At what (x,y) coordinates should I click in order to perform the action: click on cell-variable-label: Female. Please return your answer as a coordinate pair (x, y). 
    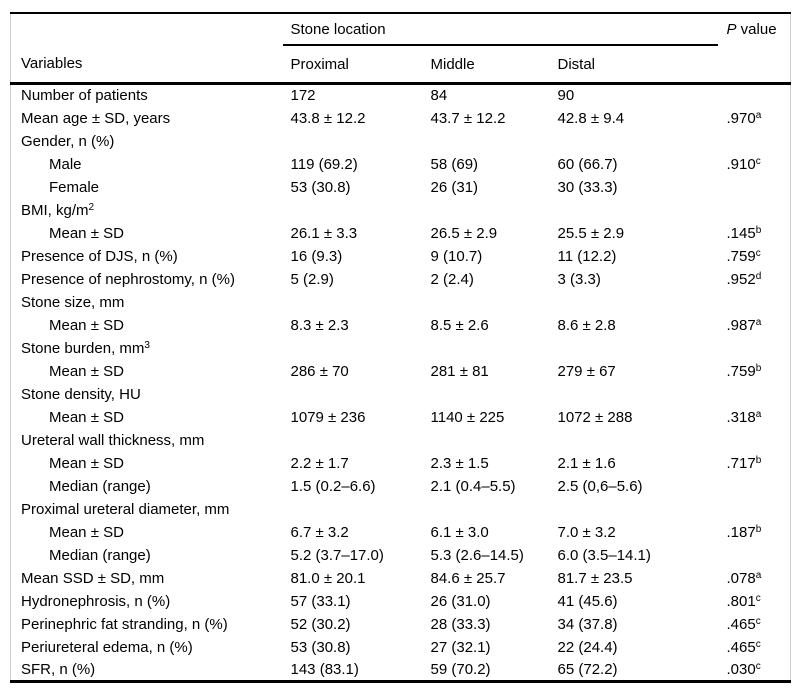
    Looking at the image, I should click on (74, 187).